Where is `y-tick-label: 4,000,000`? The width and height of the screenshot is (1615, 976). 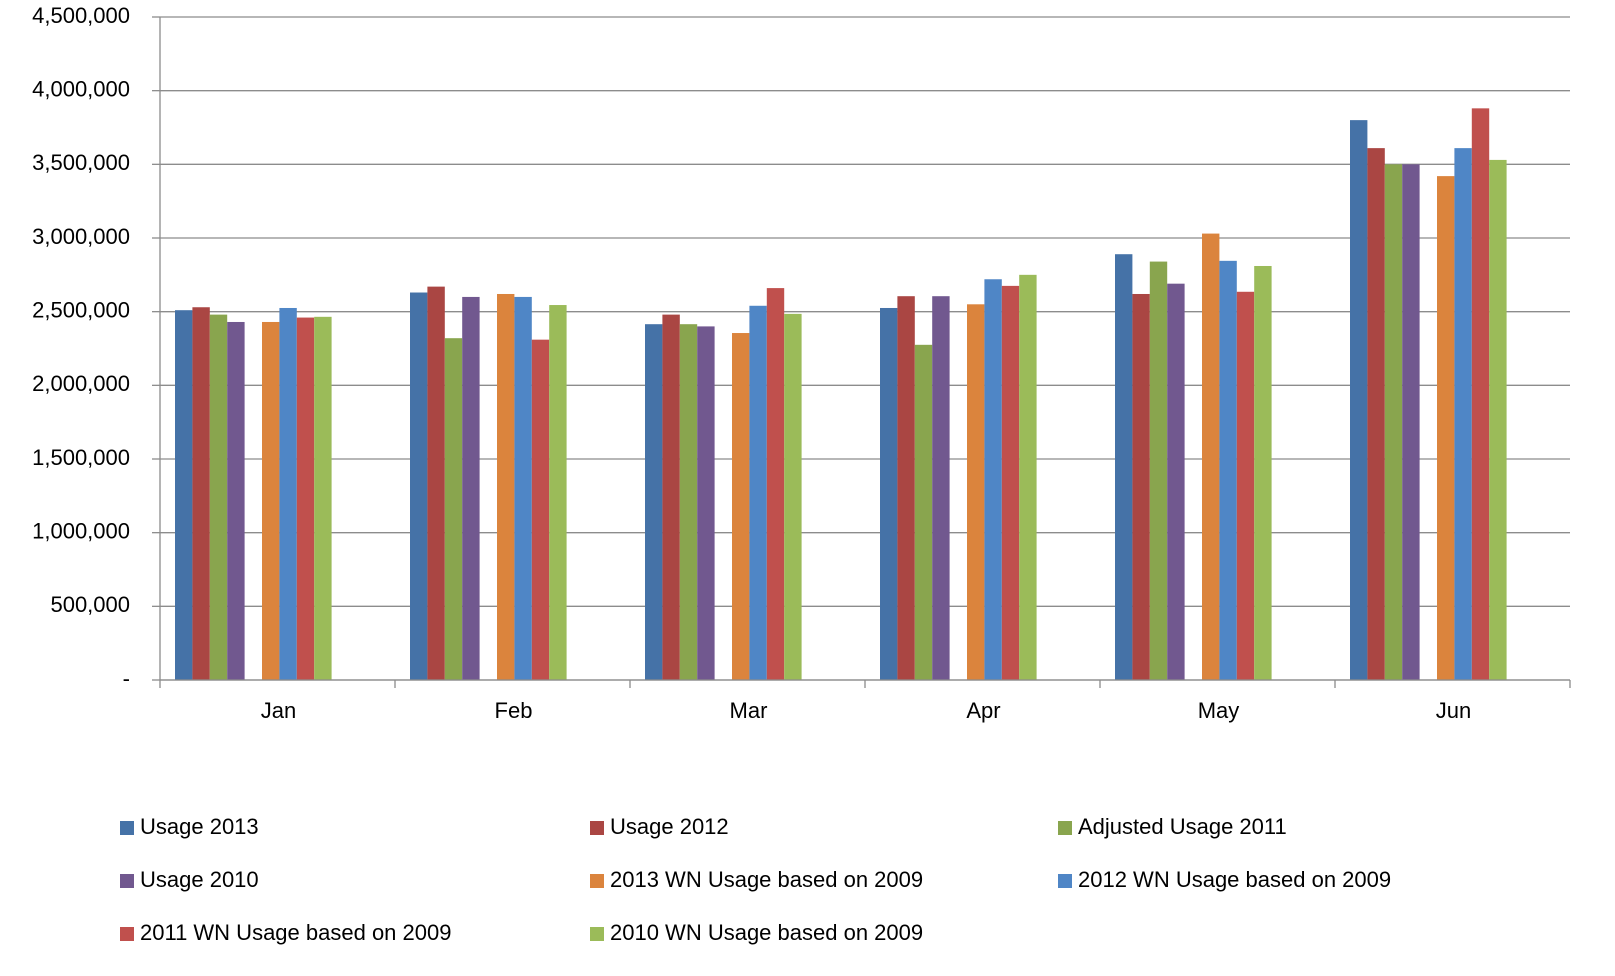 y-tick-label: 4,000,000 is located at coordinates (81, 88).